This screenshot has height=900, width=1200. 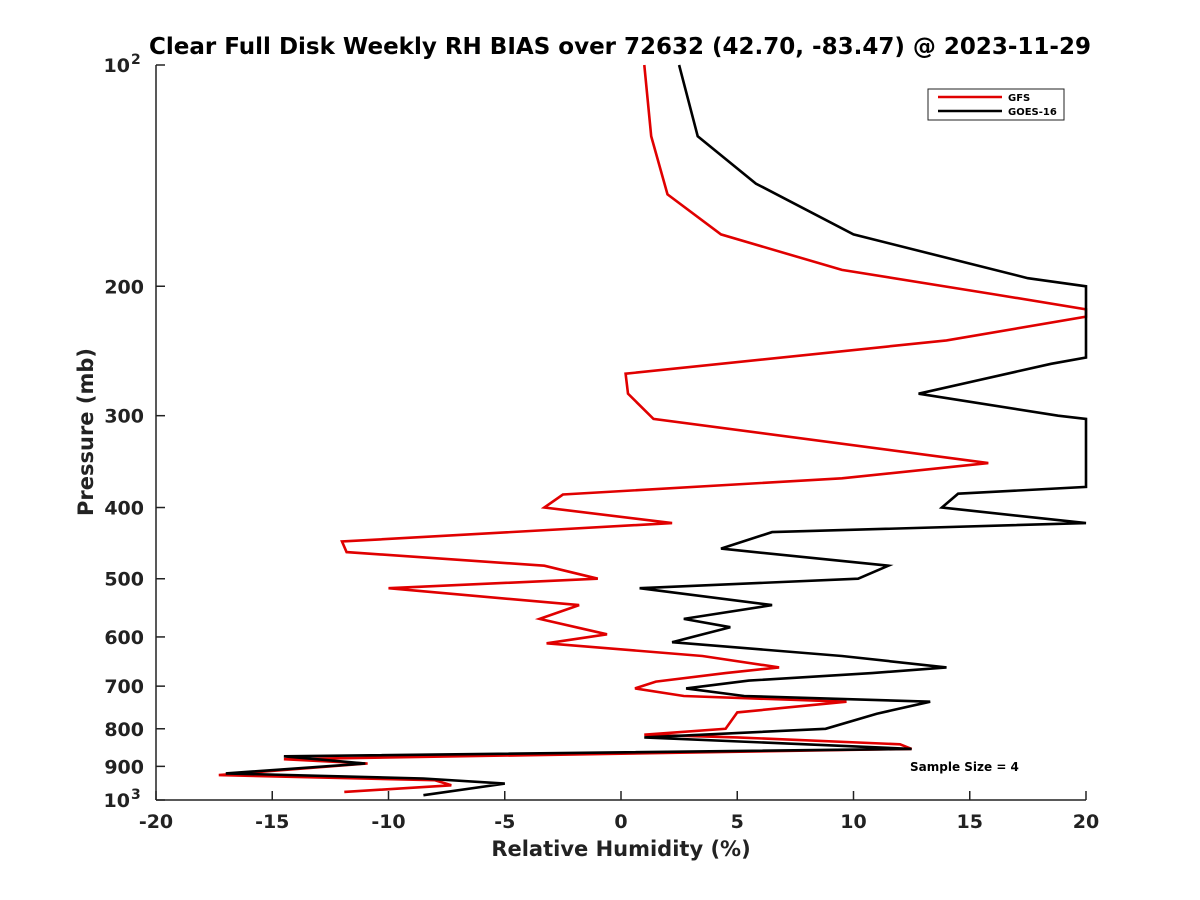 I want to click on x-ticks: -20 -15 -10 -5 0 5 10 15 20, so click(x=619, y=812).